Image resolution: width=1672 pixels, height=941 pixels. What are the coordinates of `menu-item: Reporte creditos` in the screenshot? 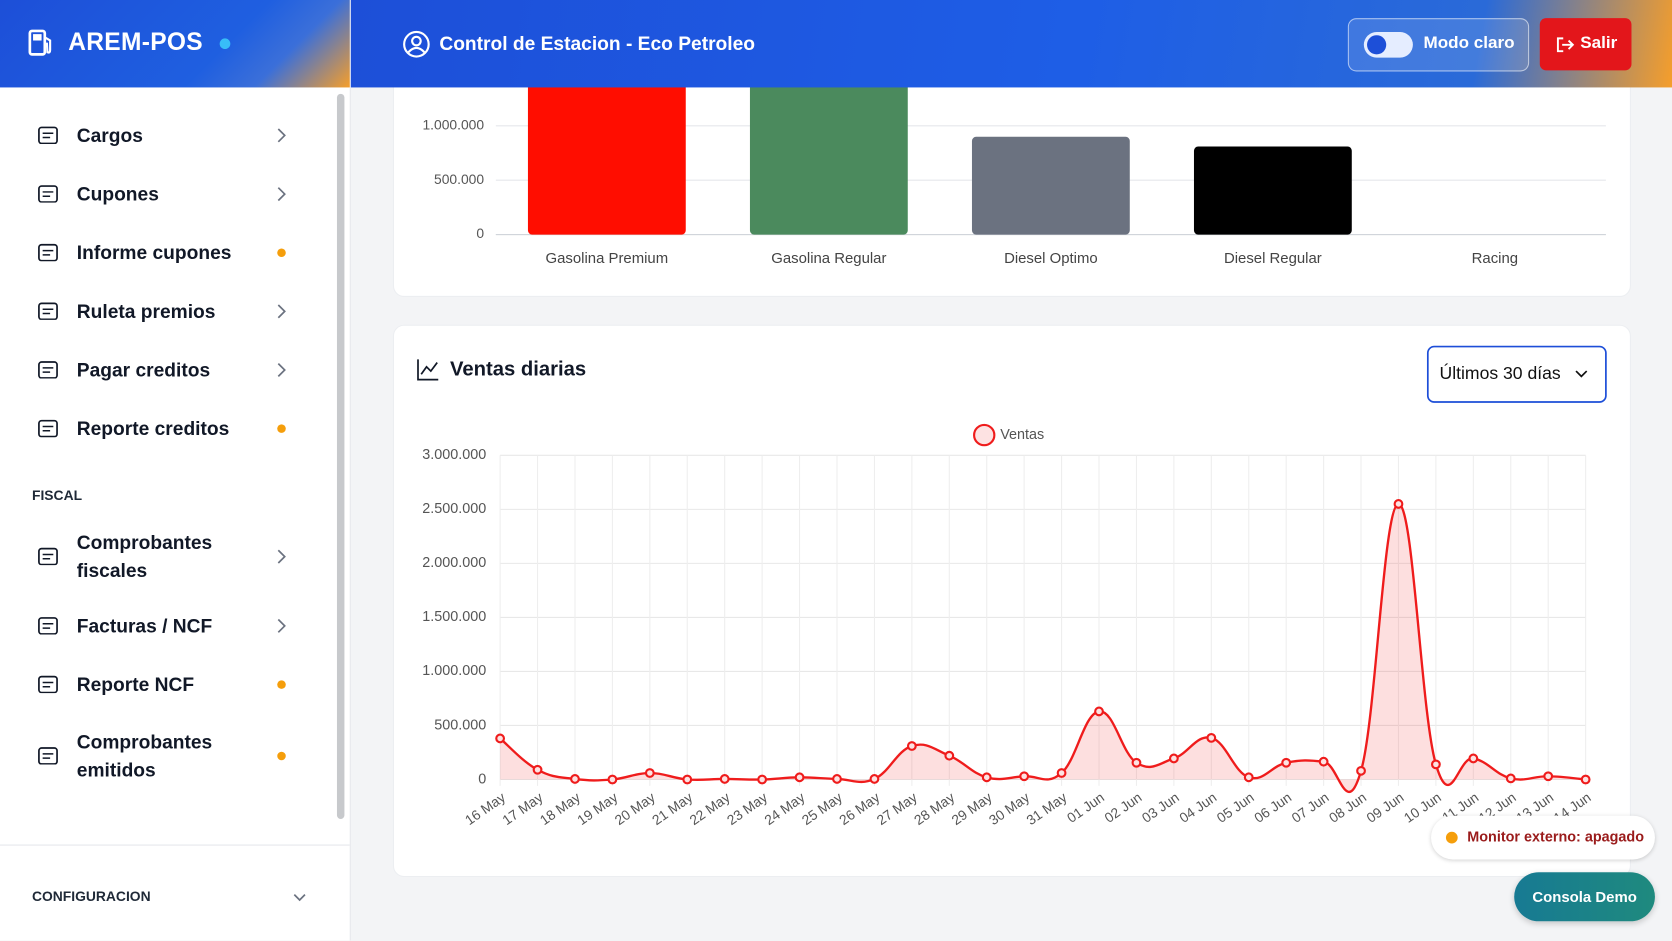 It's located at (160, 429).